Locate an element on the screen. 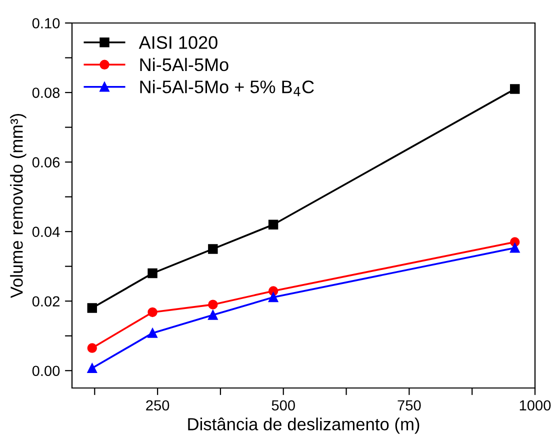 This screenshot has width=558, height=445. y-tick-label: 0.02 is located at coordinates (46, 301).